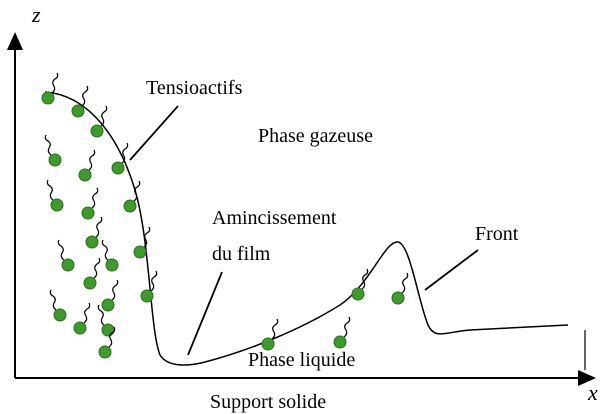  I want to click on z-label: z, so click(36, 14).